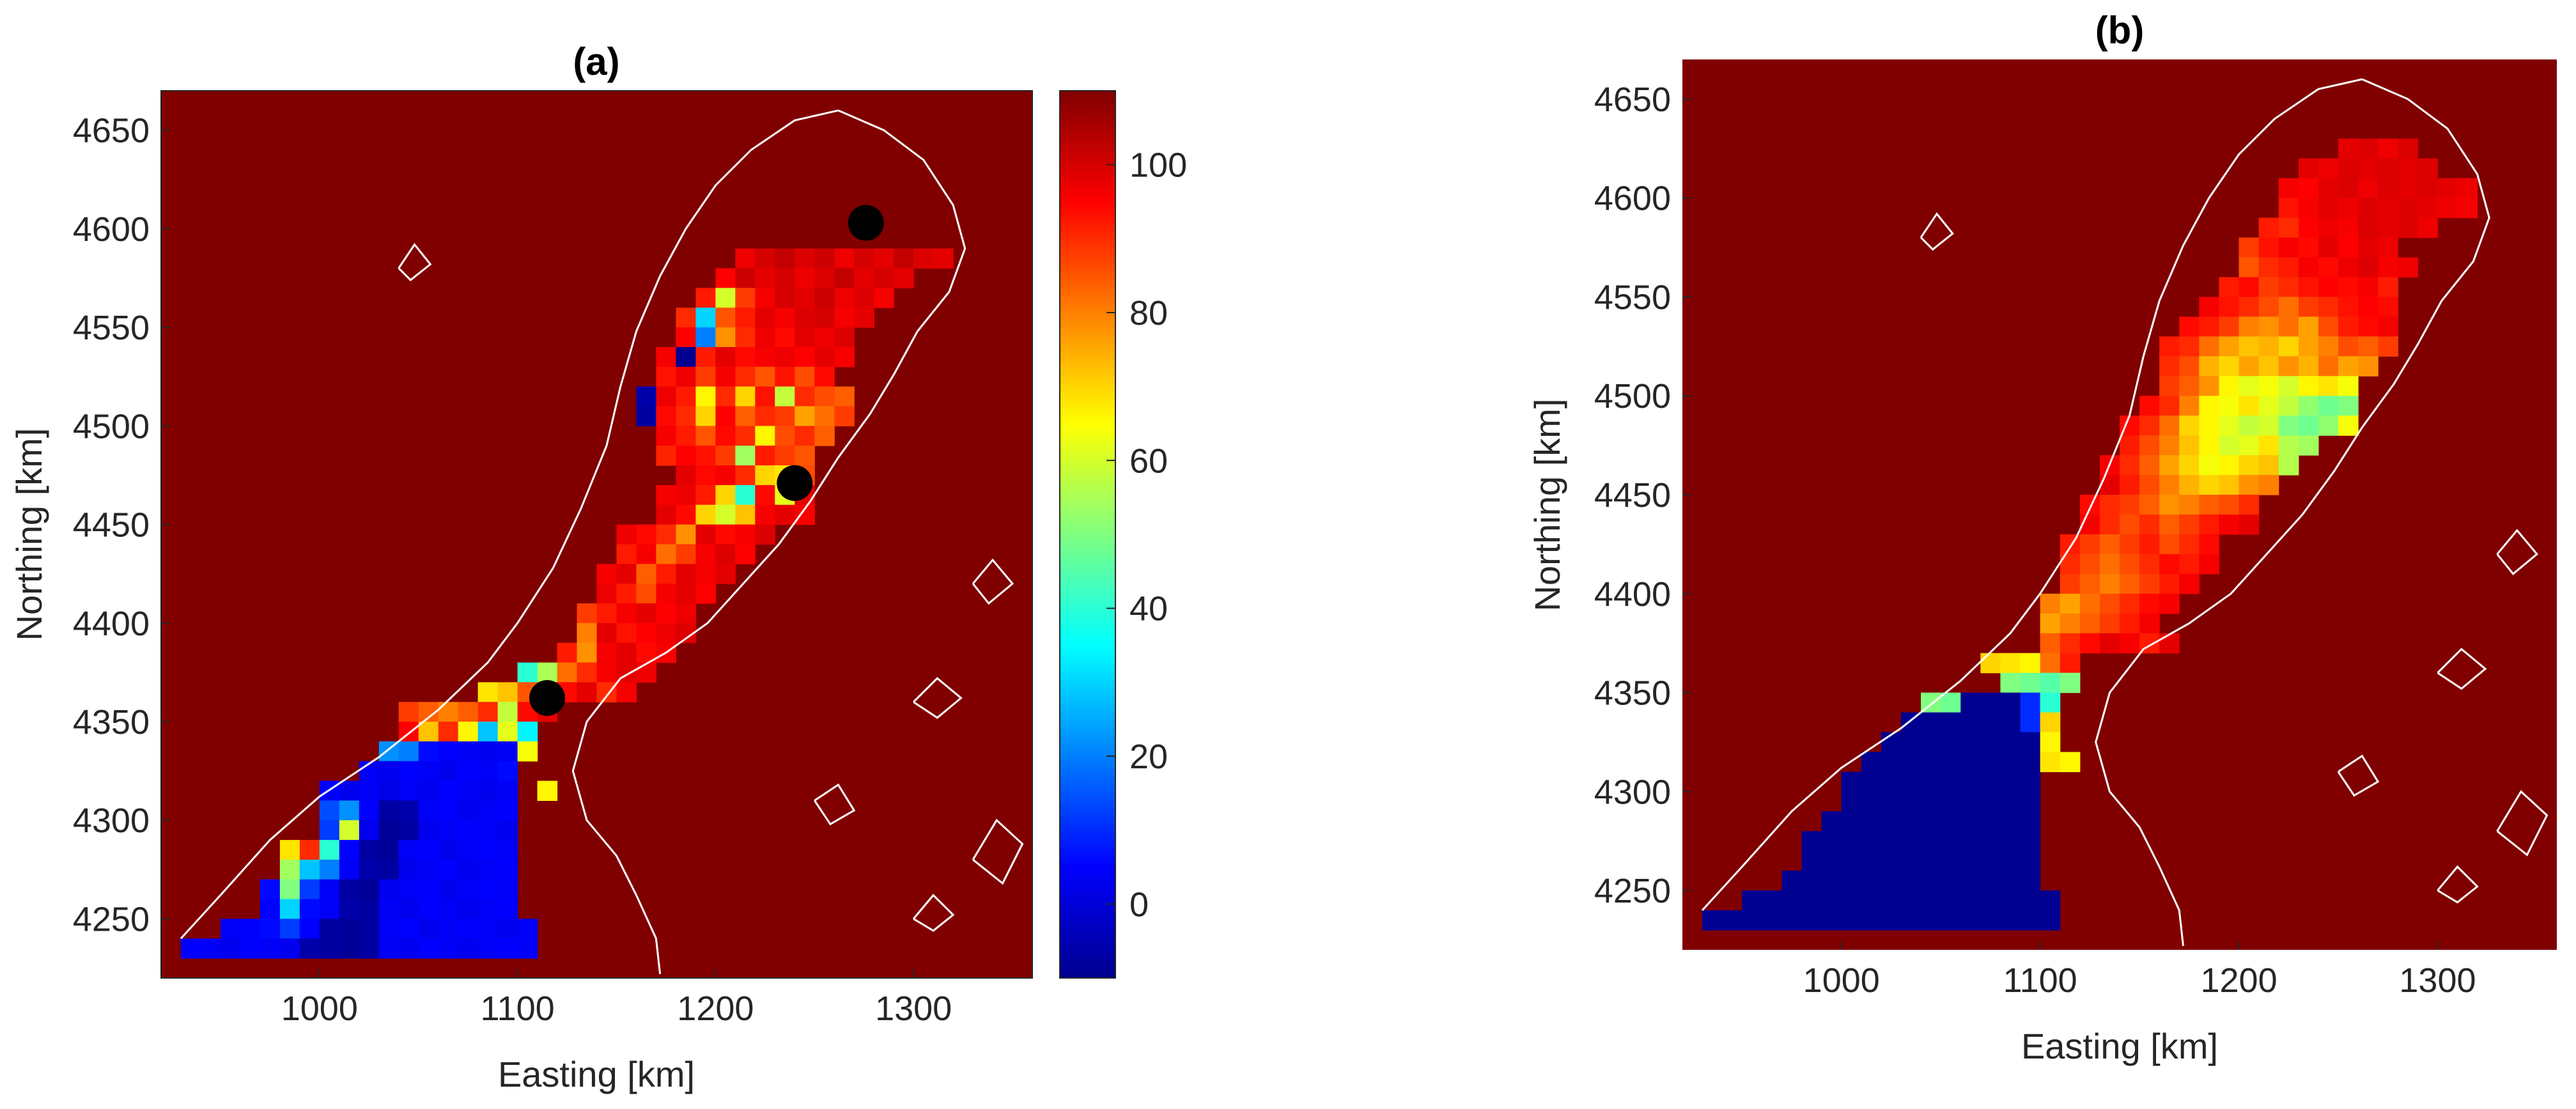  I want to click on panel-a-y-tick-label: 4600, so click(112, 230).